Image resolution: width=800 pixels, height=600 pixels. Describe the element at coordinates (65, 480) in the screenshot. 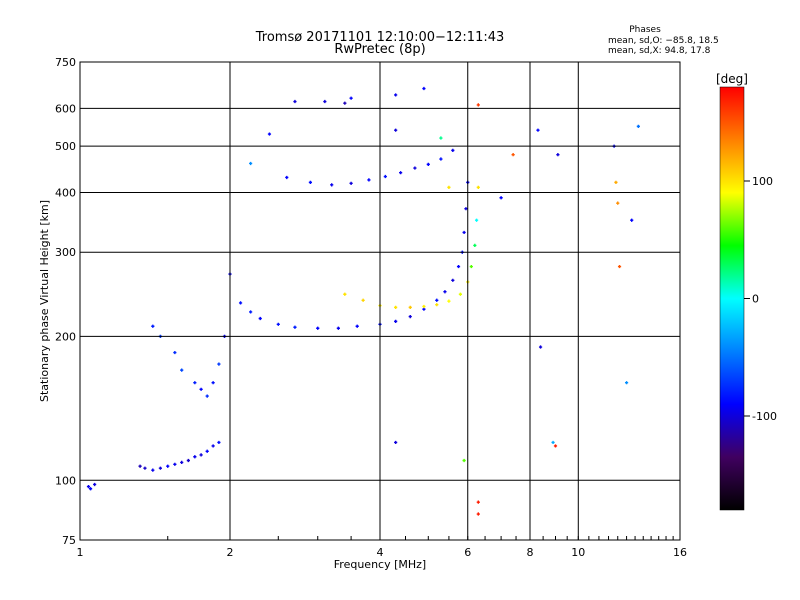

I see `y-tick-label: 100` at that location.